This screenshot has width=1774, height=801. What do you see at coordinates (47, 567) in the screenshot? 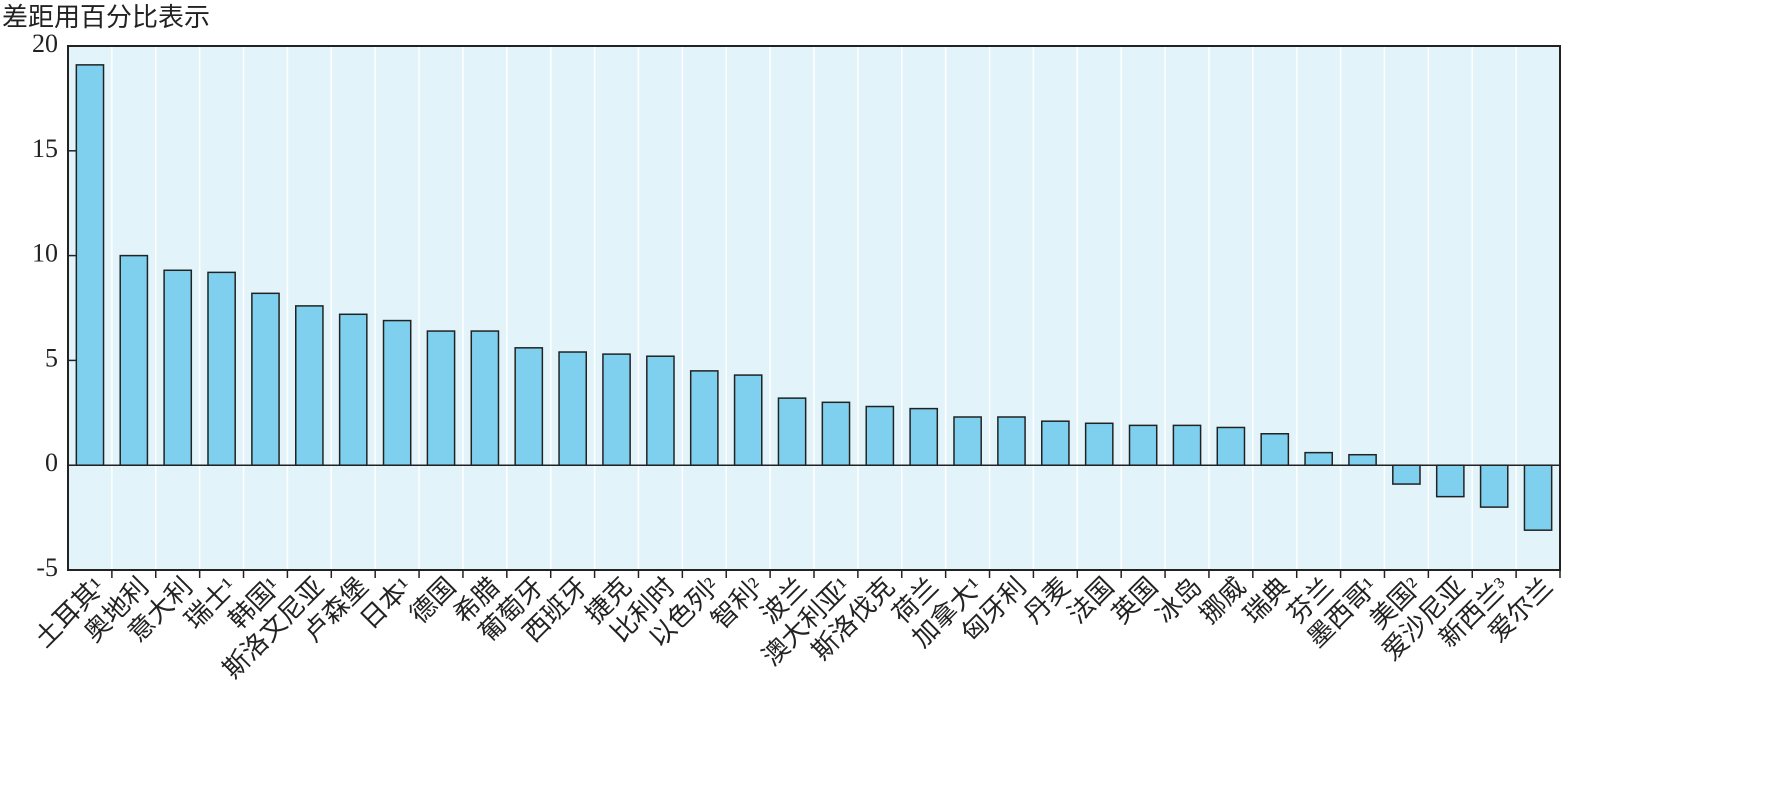
I see `y-tick-label: -5` at bounding box center [47, 567].